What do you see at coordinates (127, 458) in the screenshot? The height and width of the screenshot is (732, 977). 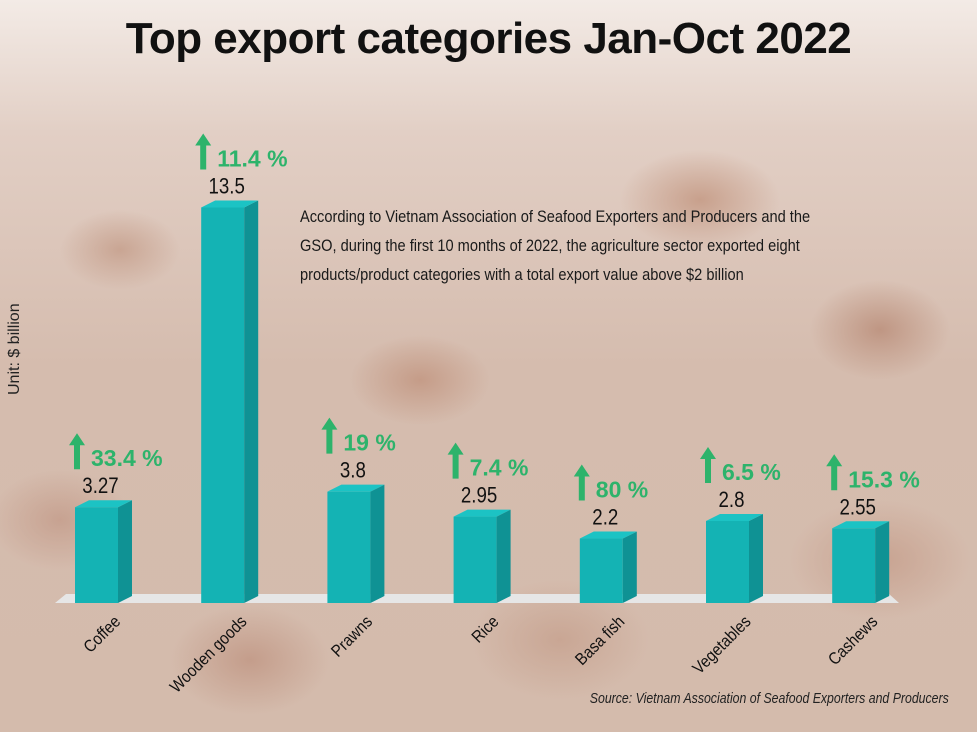 I see `growth-label: 33.4 %` at bounding box center [127, 458].